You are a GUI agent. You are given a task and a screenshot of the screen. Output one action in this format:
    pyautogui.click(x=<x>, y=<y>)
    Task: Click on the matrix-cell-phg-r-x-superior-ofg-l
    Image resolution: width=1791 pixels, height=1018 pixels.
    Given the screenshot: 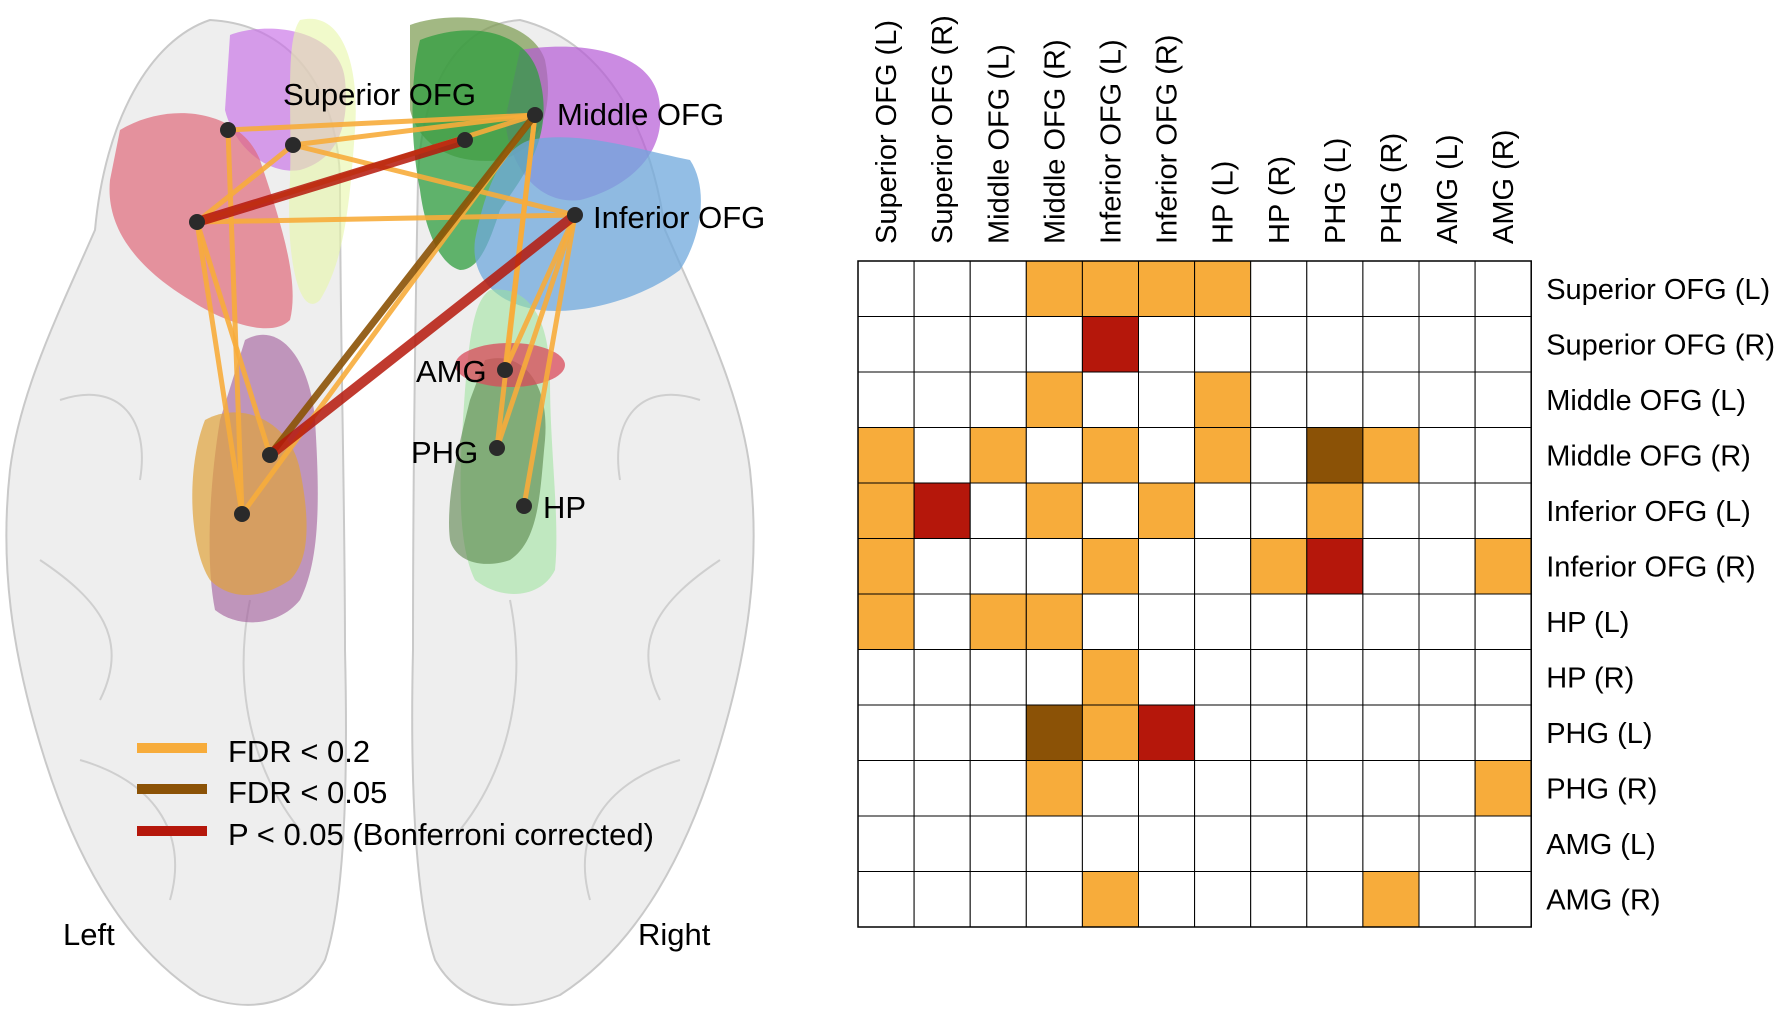 What is the action you would take?
    pyautogui.click(x=886, y=788)
    